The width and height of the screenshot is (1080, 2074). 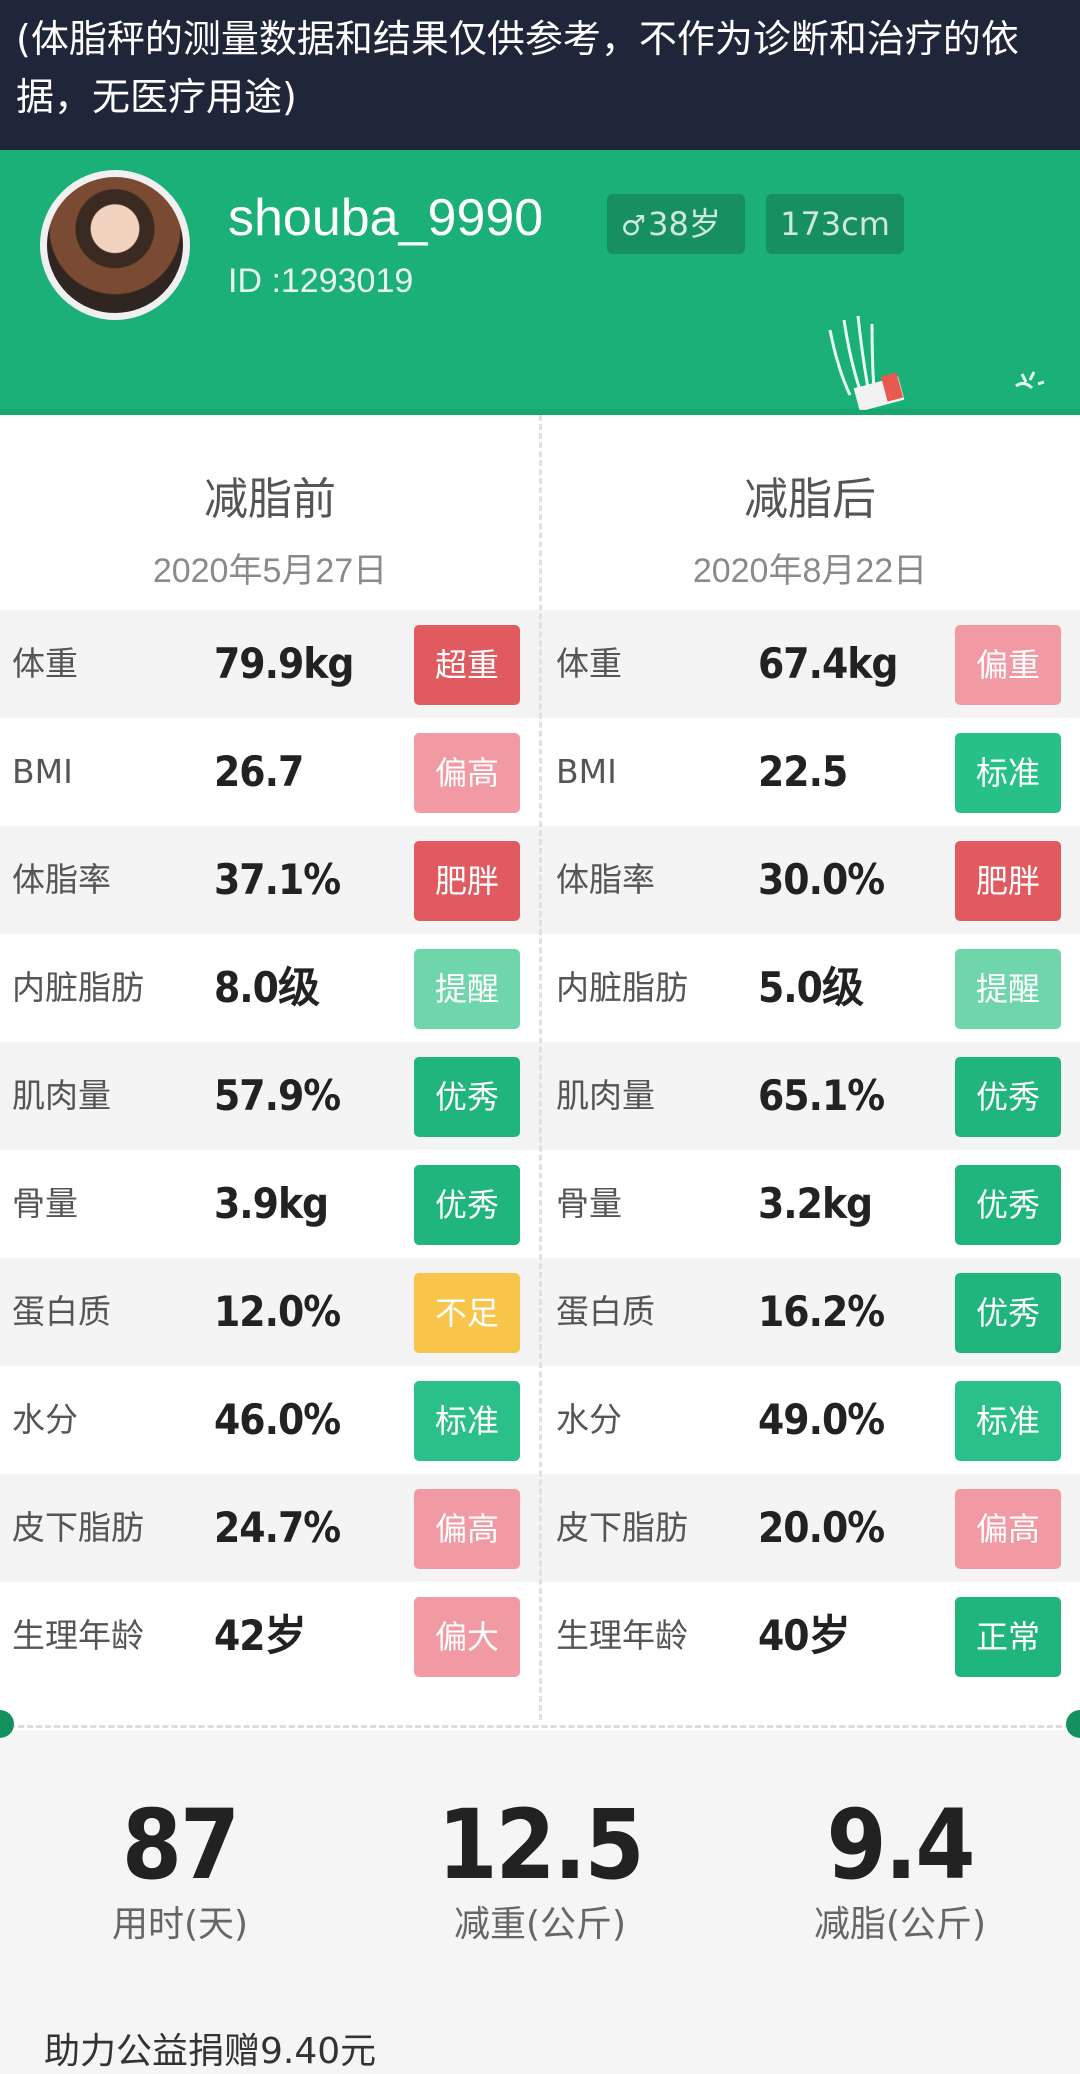 I want to click on before-header: 减脂前 2020年5月27日, so click(x=270, y=503).